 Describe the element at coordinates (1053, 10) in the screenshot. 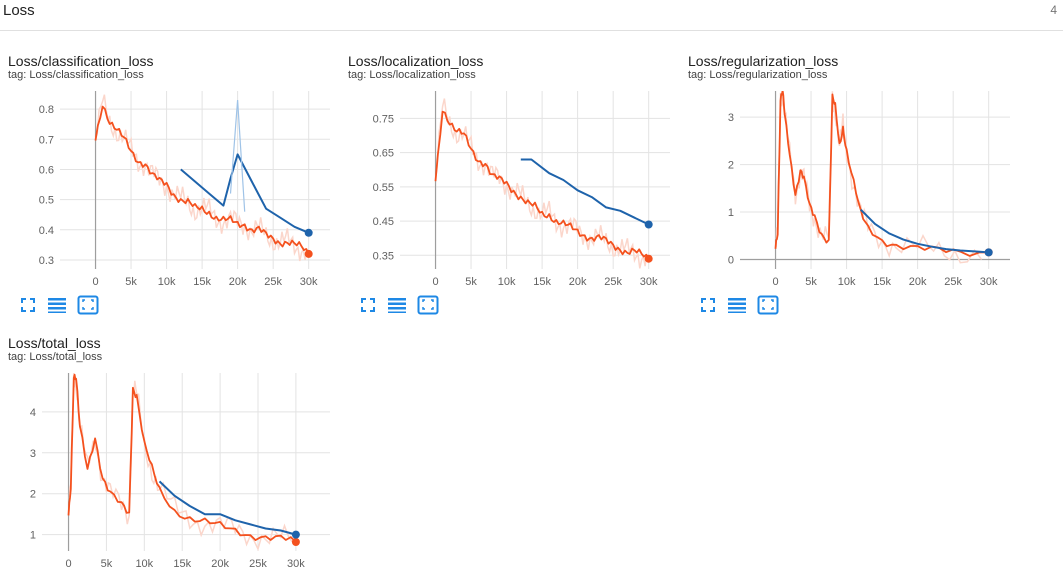

I see `chart-count: 4` at that location.